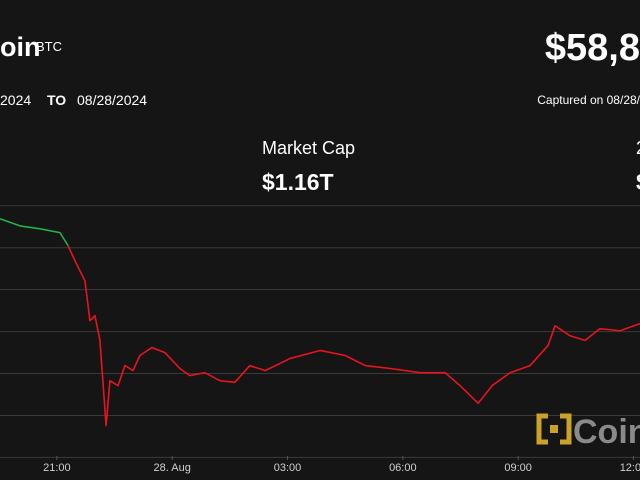  What do you see at coordinates (288, 468) in the screenshot?
I see `x-tick-label: 03:00` at bounding box center [288, 468].